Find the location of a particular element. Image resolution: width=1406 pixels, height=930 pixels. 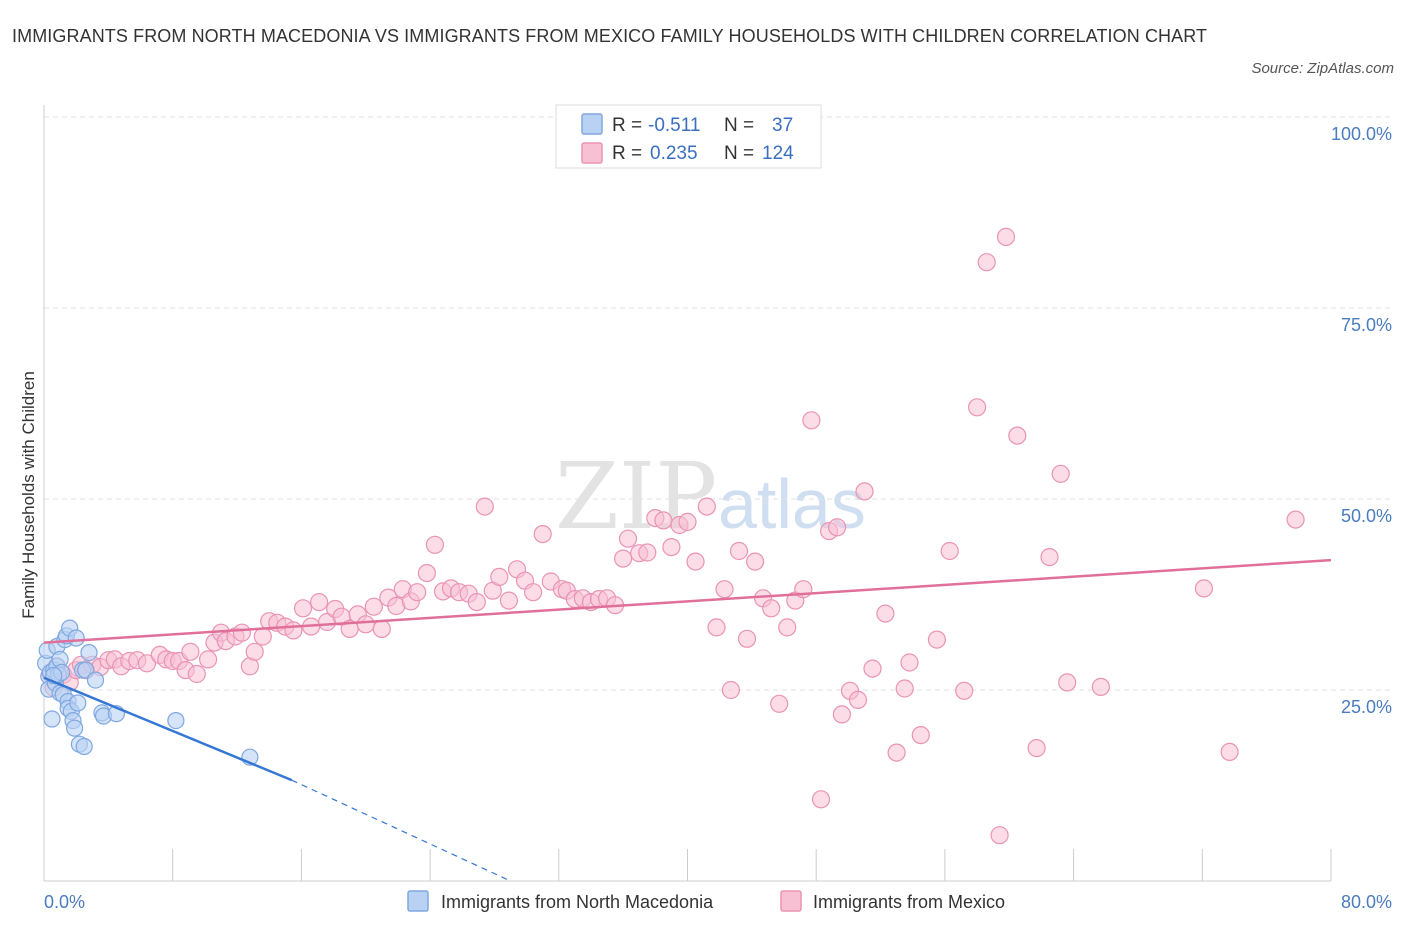

x-tick-label: 0.0% is located at coordinates (64, 902).